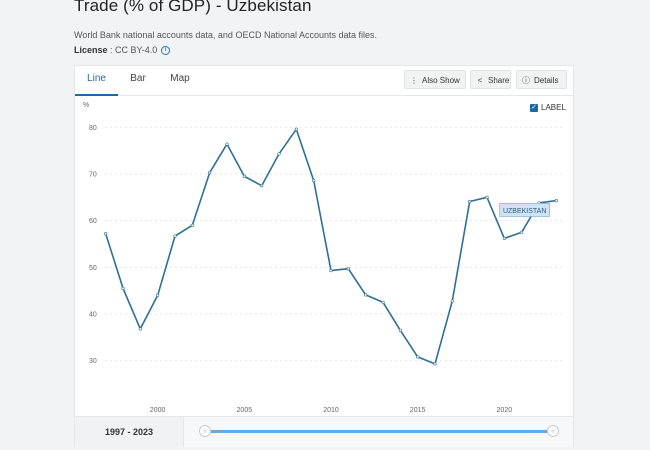  Describe the element at coordinates (132, 50) in the screenshot. I see `license-value: : CC BY-4.0` at that location.